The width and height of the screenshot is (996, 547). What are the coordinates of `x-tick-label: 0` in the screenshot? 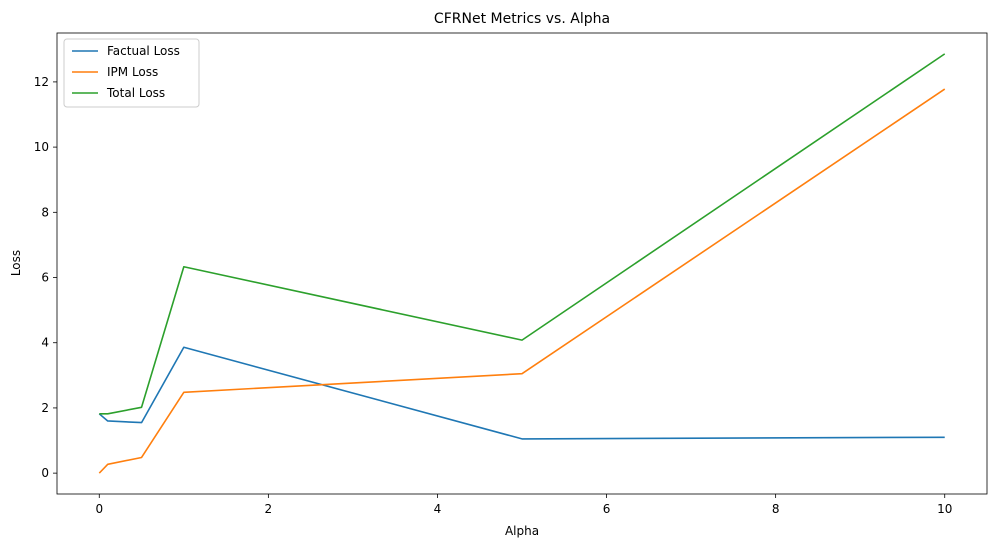 It's located at (99, 509).